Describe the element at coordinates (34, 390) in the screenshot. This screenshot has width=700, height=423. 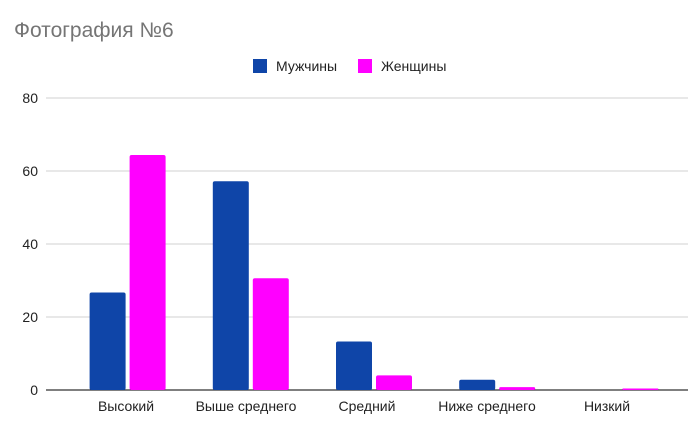
I see `y-tick-label: 0` at that location.